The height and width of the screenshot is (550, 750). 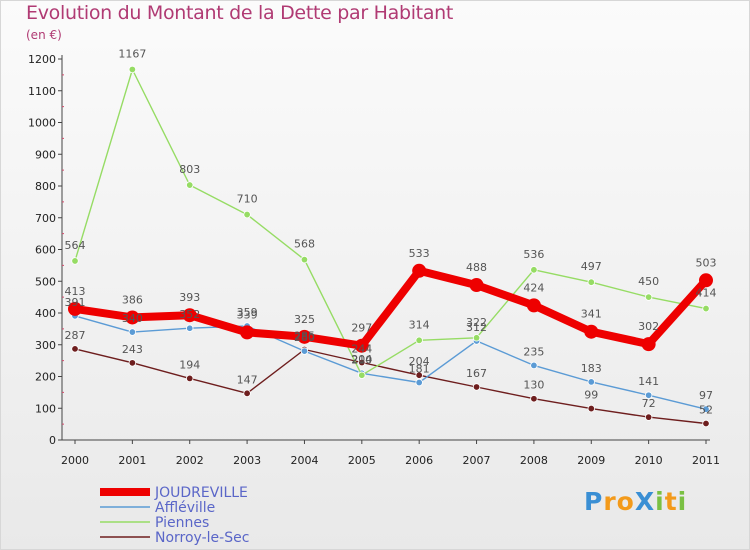 I want to click on data-label: 141, so click(x=648, y=381).